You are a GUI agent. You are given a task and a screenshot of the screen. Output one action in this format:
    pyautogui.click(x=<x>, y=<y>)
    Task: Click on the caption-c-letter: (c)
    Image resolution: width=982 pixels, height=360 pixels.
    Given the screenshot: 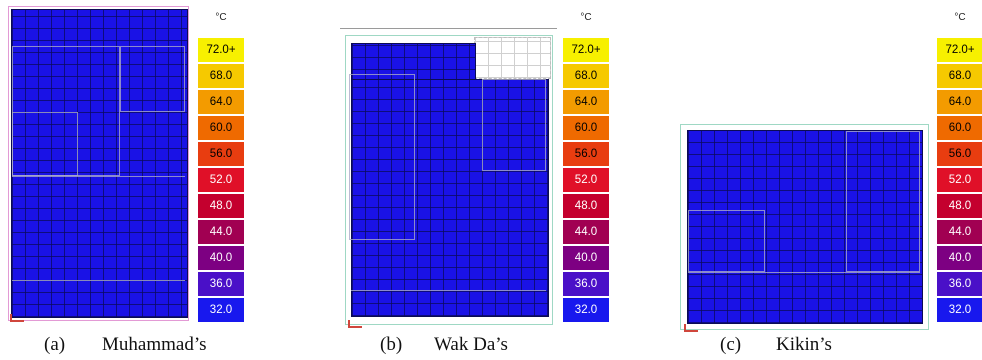 What is the action you would take?
    pyautogui.click(x=731, y=344)
    